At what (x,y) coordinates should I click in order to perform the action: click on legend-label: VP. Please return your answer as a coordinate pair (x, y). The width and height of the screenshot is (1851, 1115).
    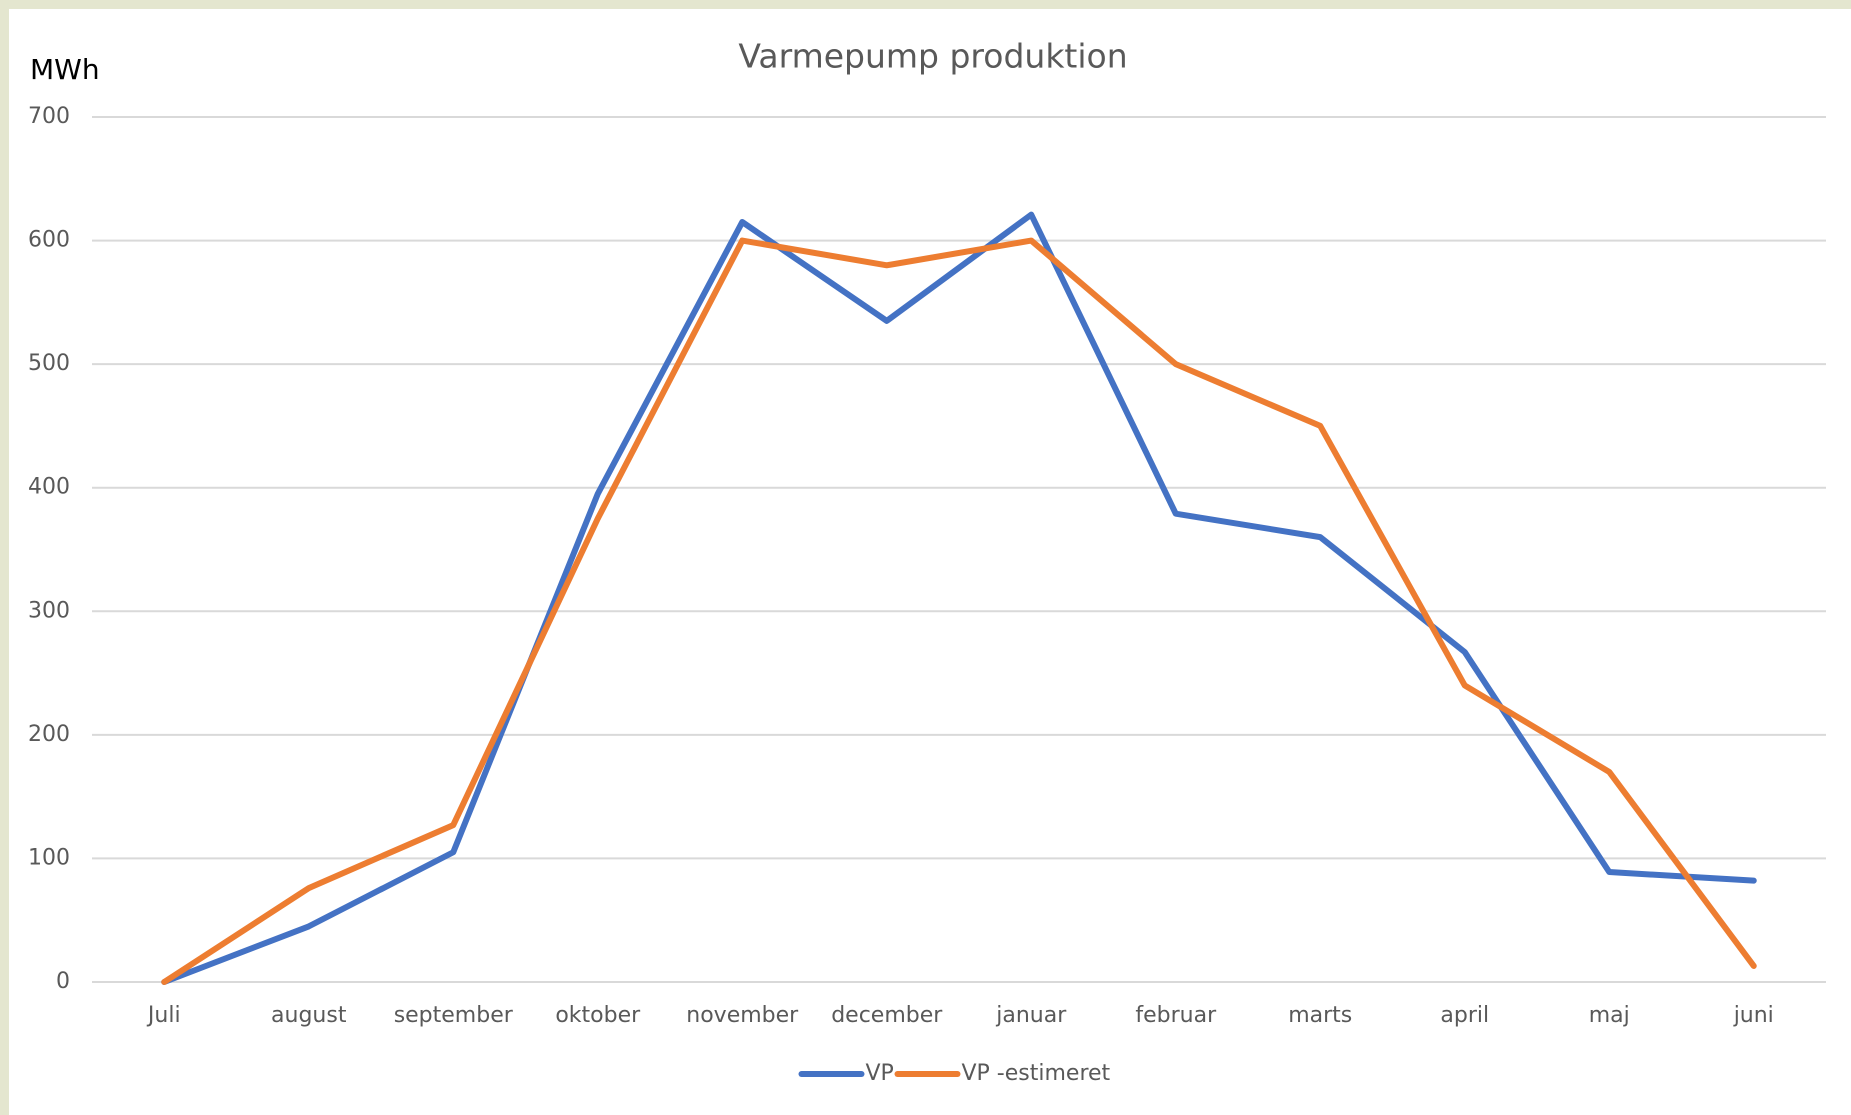
    Looking at the image, I should click on (880, 1073).